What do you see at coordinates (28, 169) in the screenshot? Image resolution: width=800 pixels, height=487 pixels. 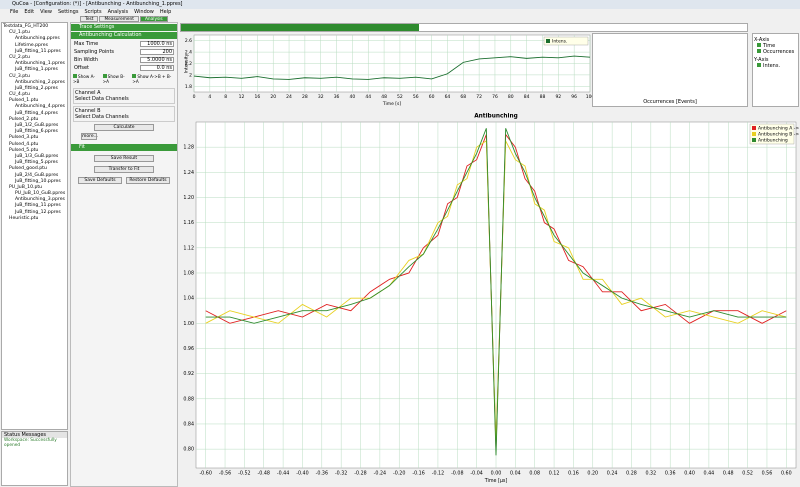 I see `tree-item: Pulsed_good.ptu` at bounding box center [28, 169].